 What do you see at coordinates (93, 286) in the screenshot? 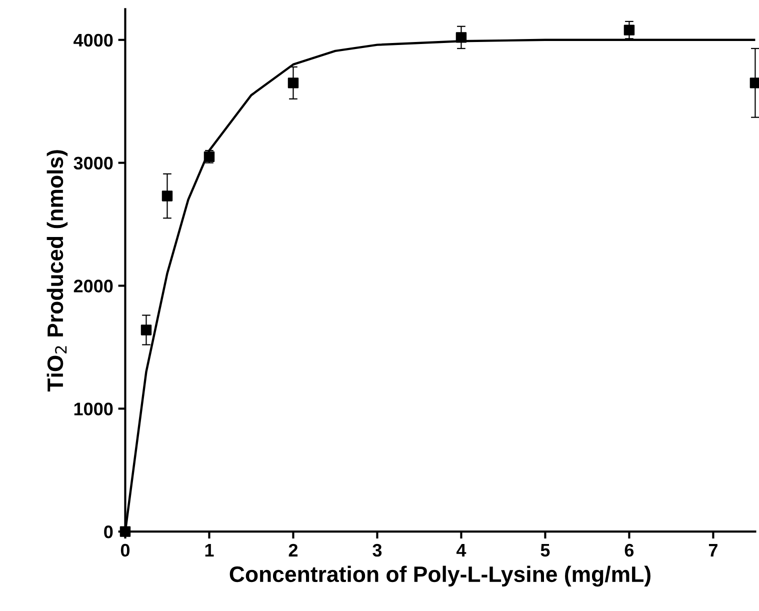
I see `y-tick-label: 2000` at bounding box center [93, 286].